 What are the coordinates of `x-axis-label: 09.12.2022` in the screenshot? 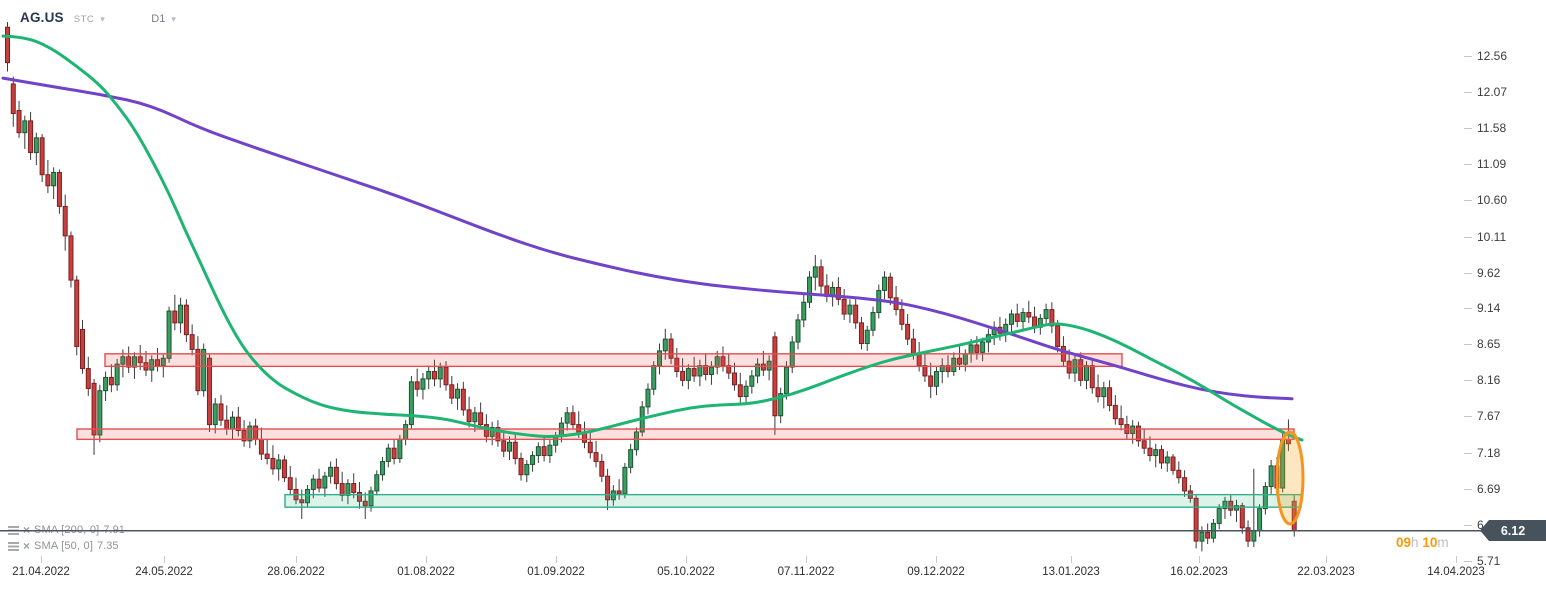 It's located at (936, 572).